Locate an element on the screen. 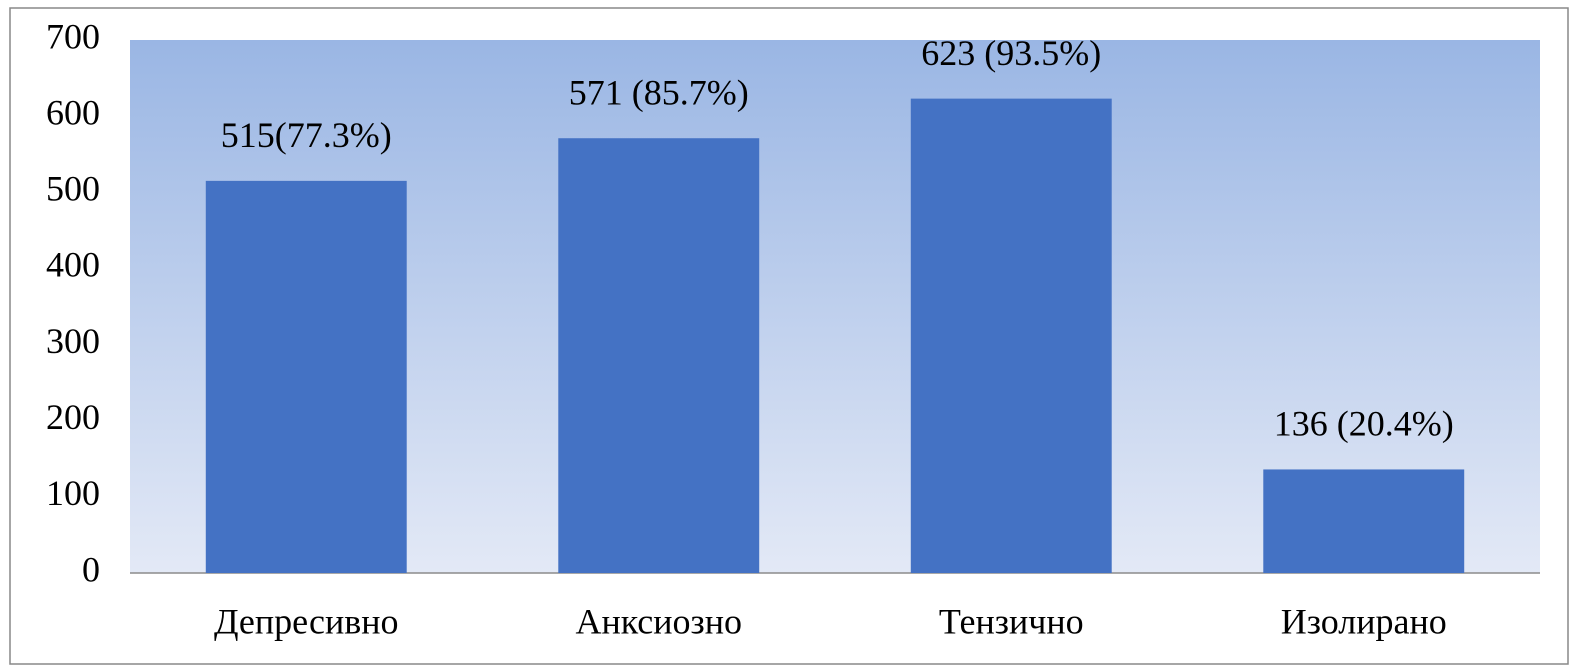 The width and height of the screenshot is (1579, 669). x-tick-label: Изолирано is located at coordinates (1364, 621).